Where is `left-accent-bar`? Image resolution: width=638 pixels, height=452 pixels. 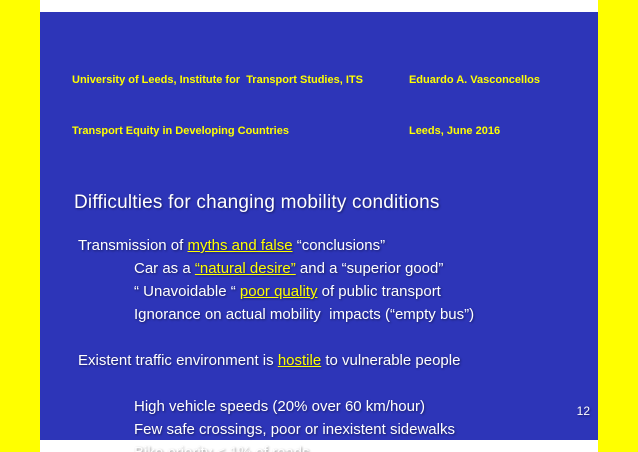 left-accent-bar is located at coordinates (20, 226).